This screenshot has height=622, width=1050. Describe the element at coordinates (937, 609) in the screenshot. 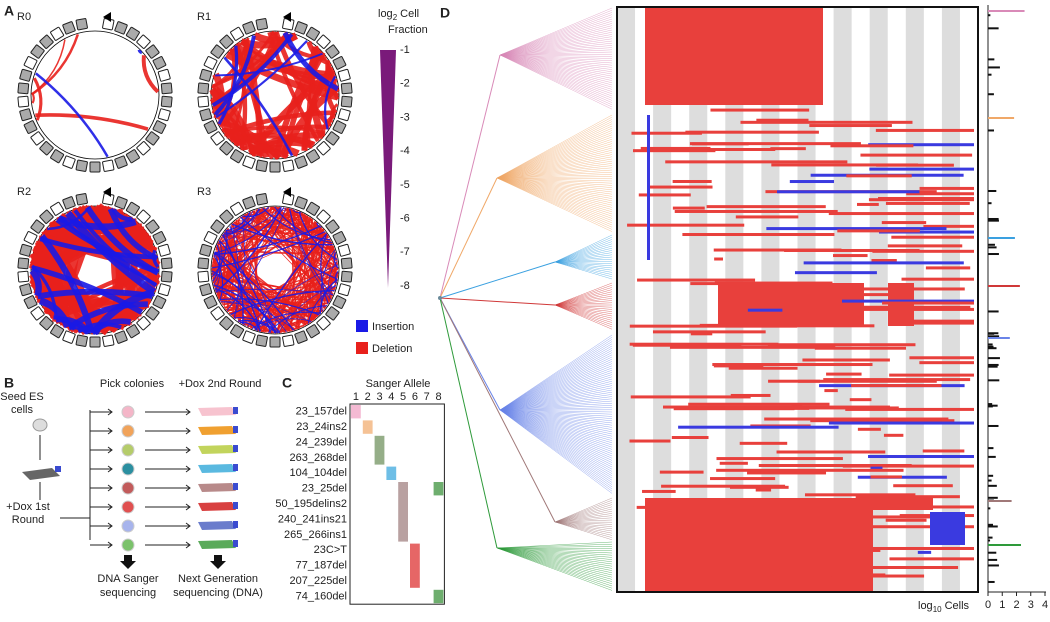

I see `axis-title-subscript: 10` at that location.